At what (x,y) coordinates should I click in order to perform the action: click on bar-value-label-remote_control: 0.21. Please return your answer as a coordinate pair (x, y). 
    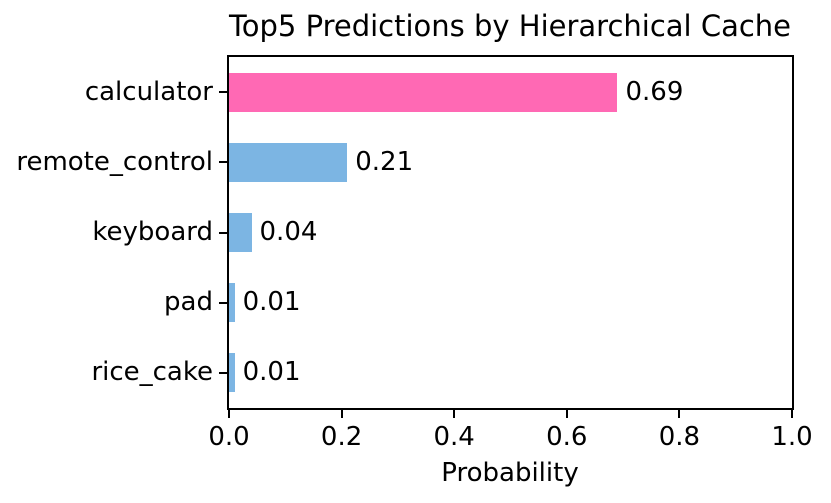
    Looking at the image, I should click on (384, 161).